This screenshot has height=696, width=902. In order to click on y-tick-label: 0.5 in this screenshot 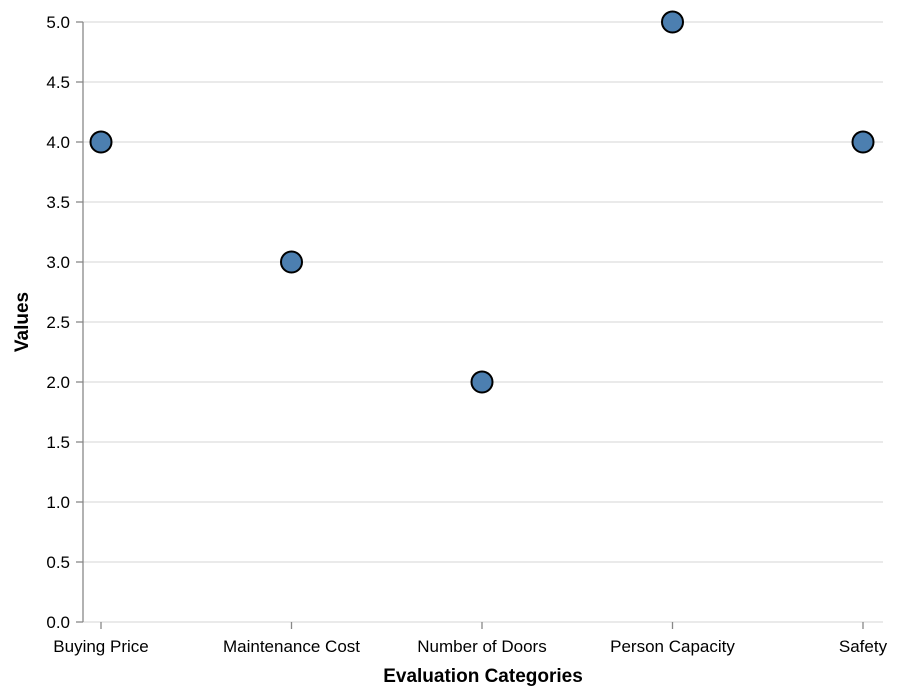, I will do `click(58, 562)`.